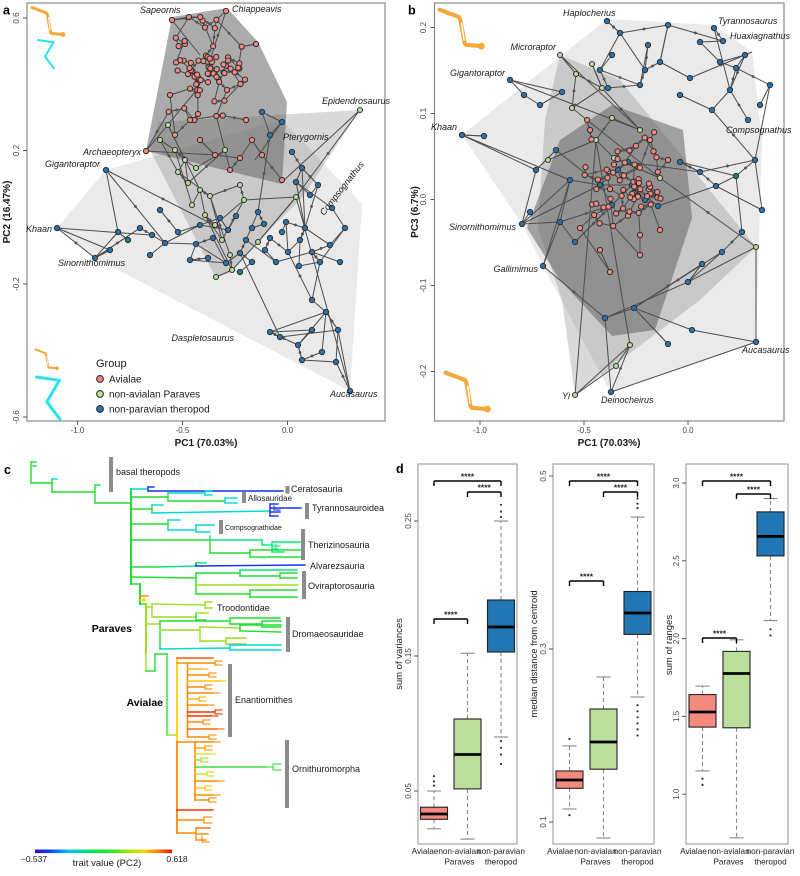 The height and width of the screenshot is (876, 800). I want to click on svg-text: Dromaeosauridae, so click(328, 634).